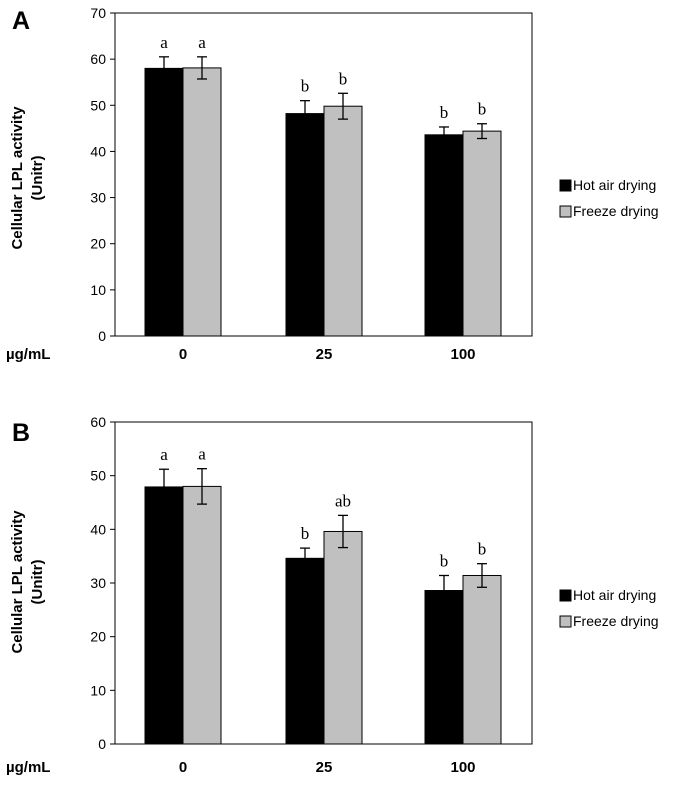 The image size is (678, 789). Describe the element at coordinates (21, 21) in the screenshot. I see `panel-label: A` at that location.